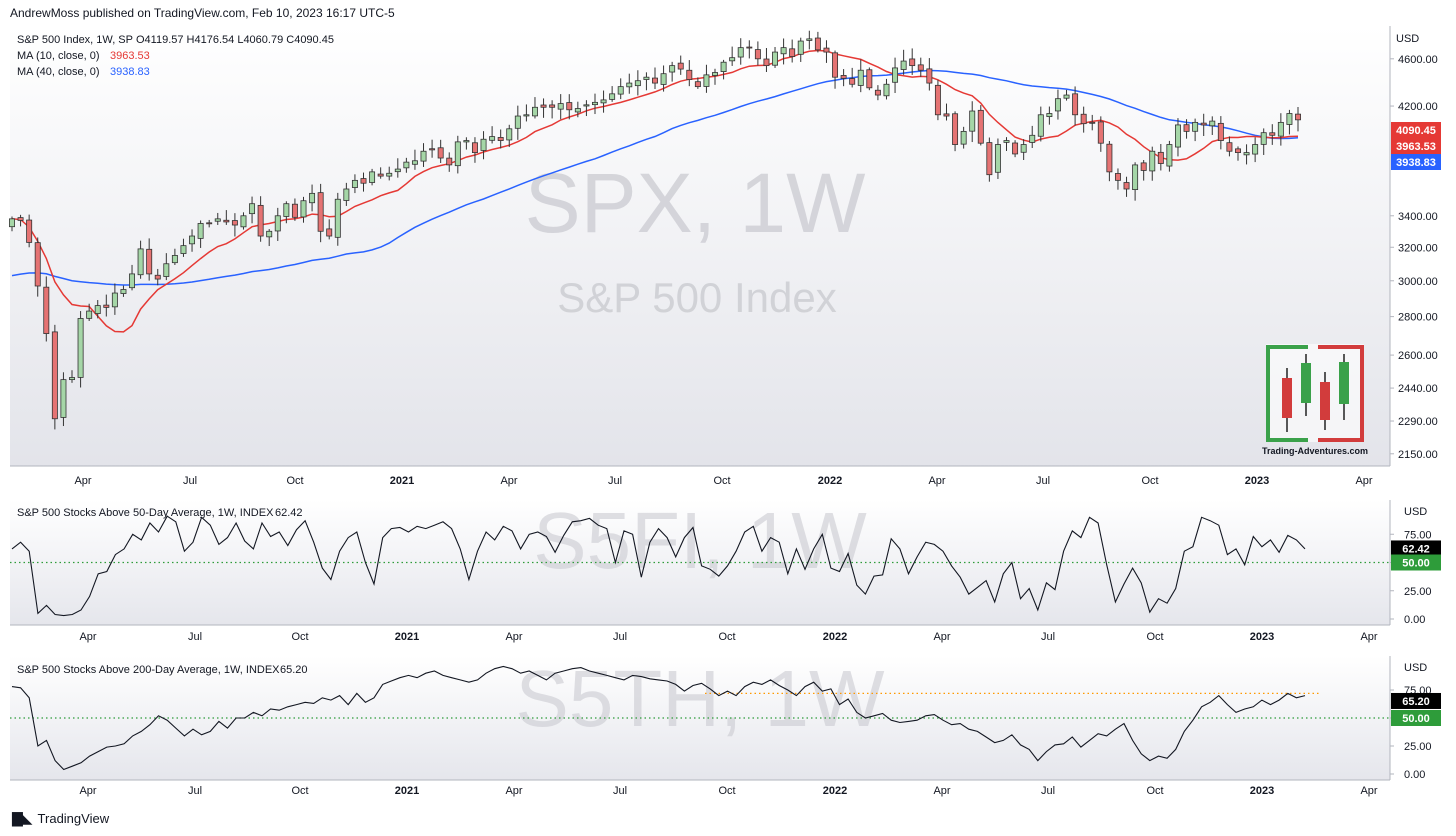 The image size is (1456, 836). I want to click on y-tick-label: 2600.00, so click(1418, 356).